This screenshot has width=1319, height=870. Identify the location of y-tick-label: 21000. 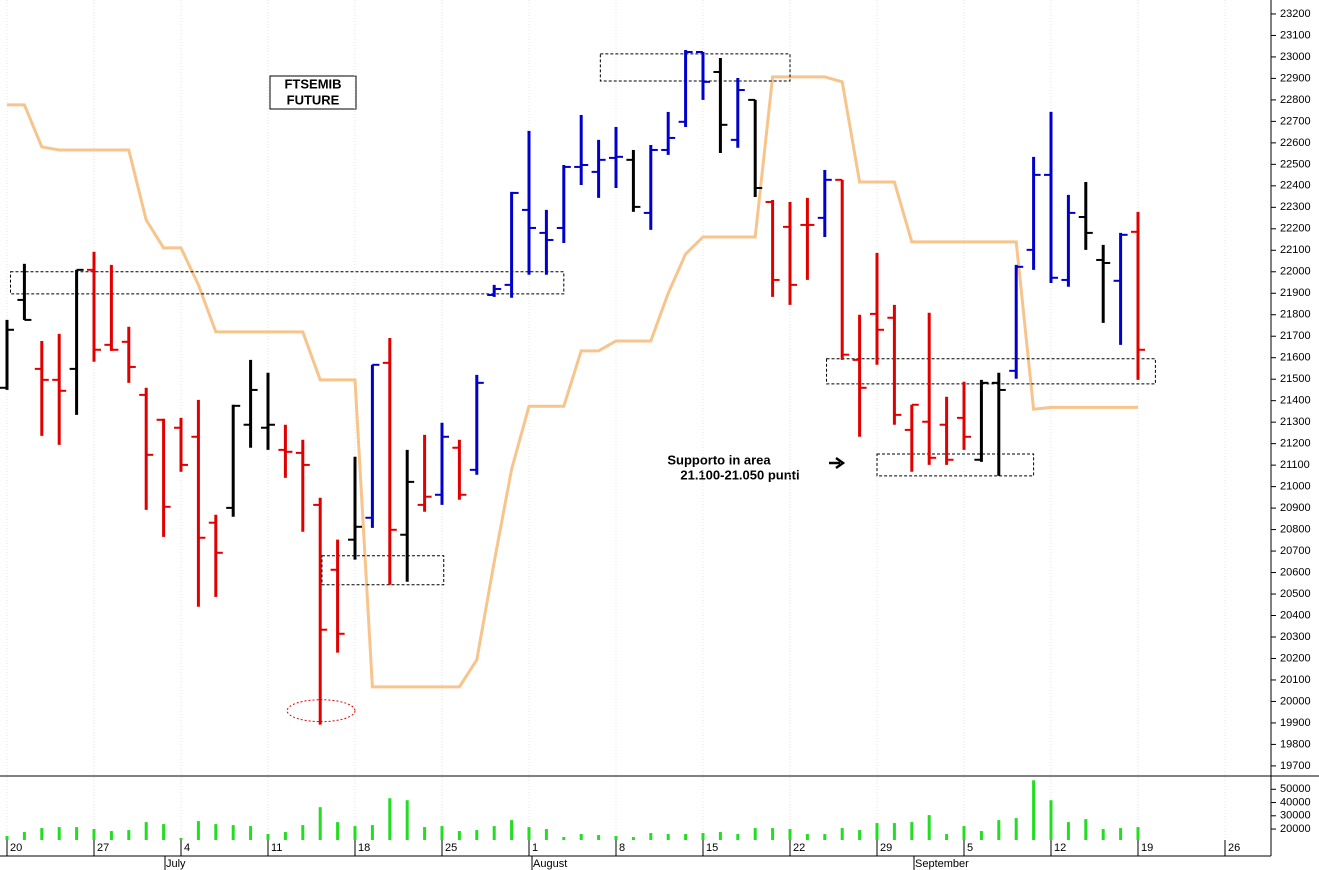
(1295, 487).